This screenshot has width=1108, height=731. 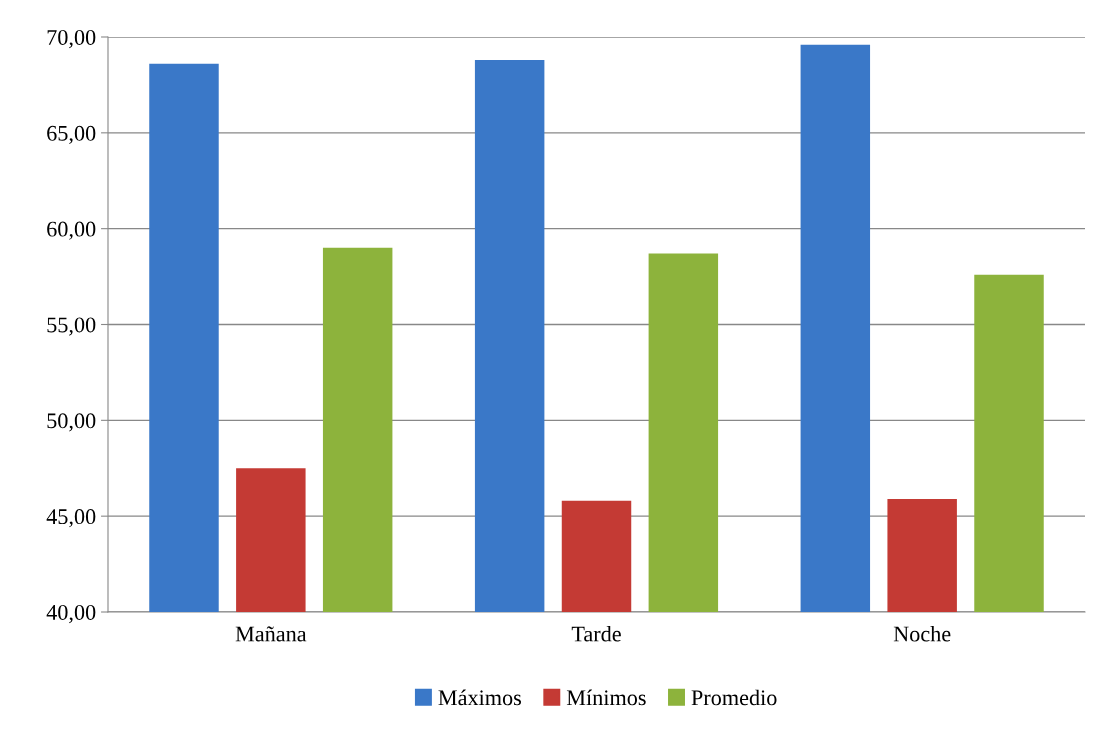 What do you see at coordinates (734, 697) in the screenshot?
I see `legend-label: Promedio` at bounding box center [734, 697].